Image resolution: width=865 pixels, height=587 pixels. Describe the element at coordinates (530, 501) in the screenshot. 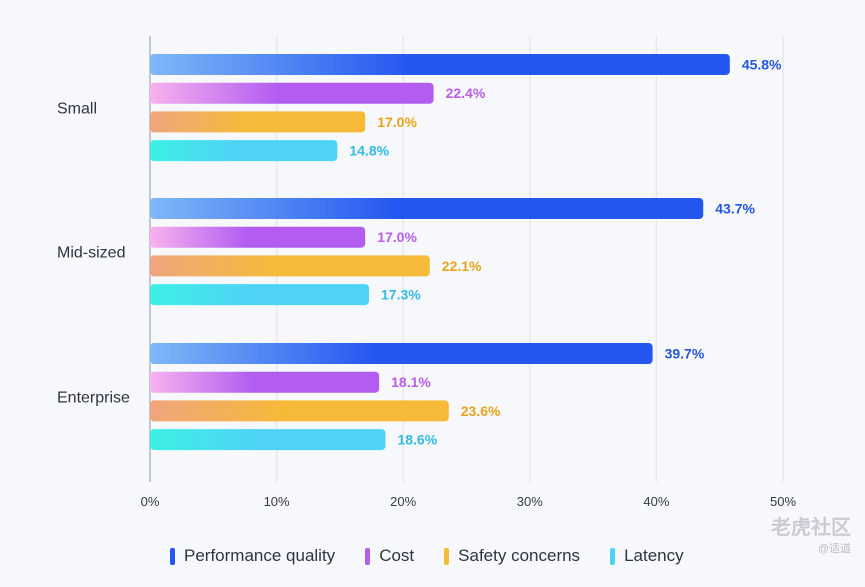

I see `x-tick-label: 30%` at that location.